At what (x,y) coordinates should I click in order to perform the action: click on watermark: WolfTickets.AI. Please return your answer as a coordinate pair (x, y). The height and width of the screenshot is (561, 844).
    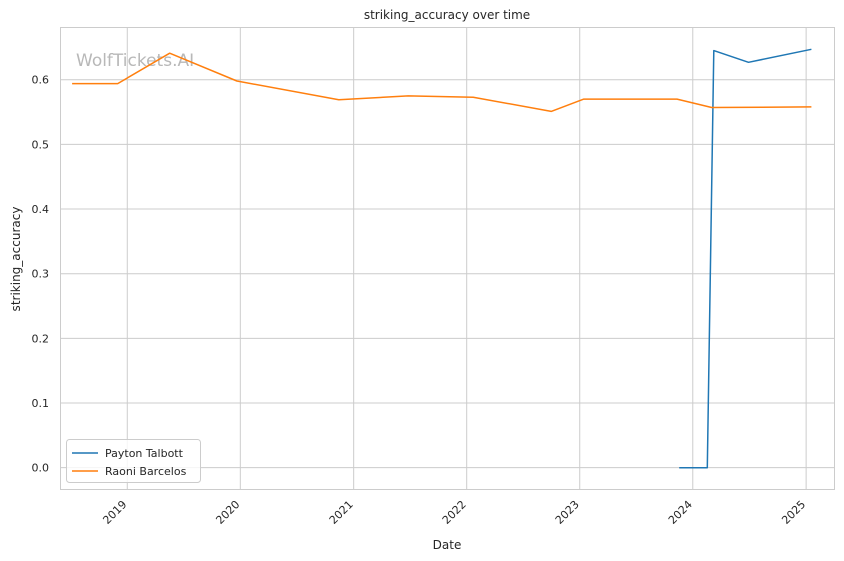
    Looking at the image, I should click on (135, 61).